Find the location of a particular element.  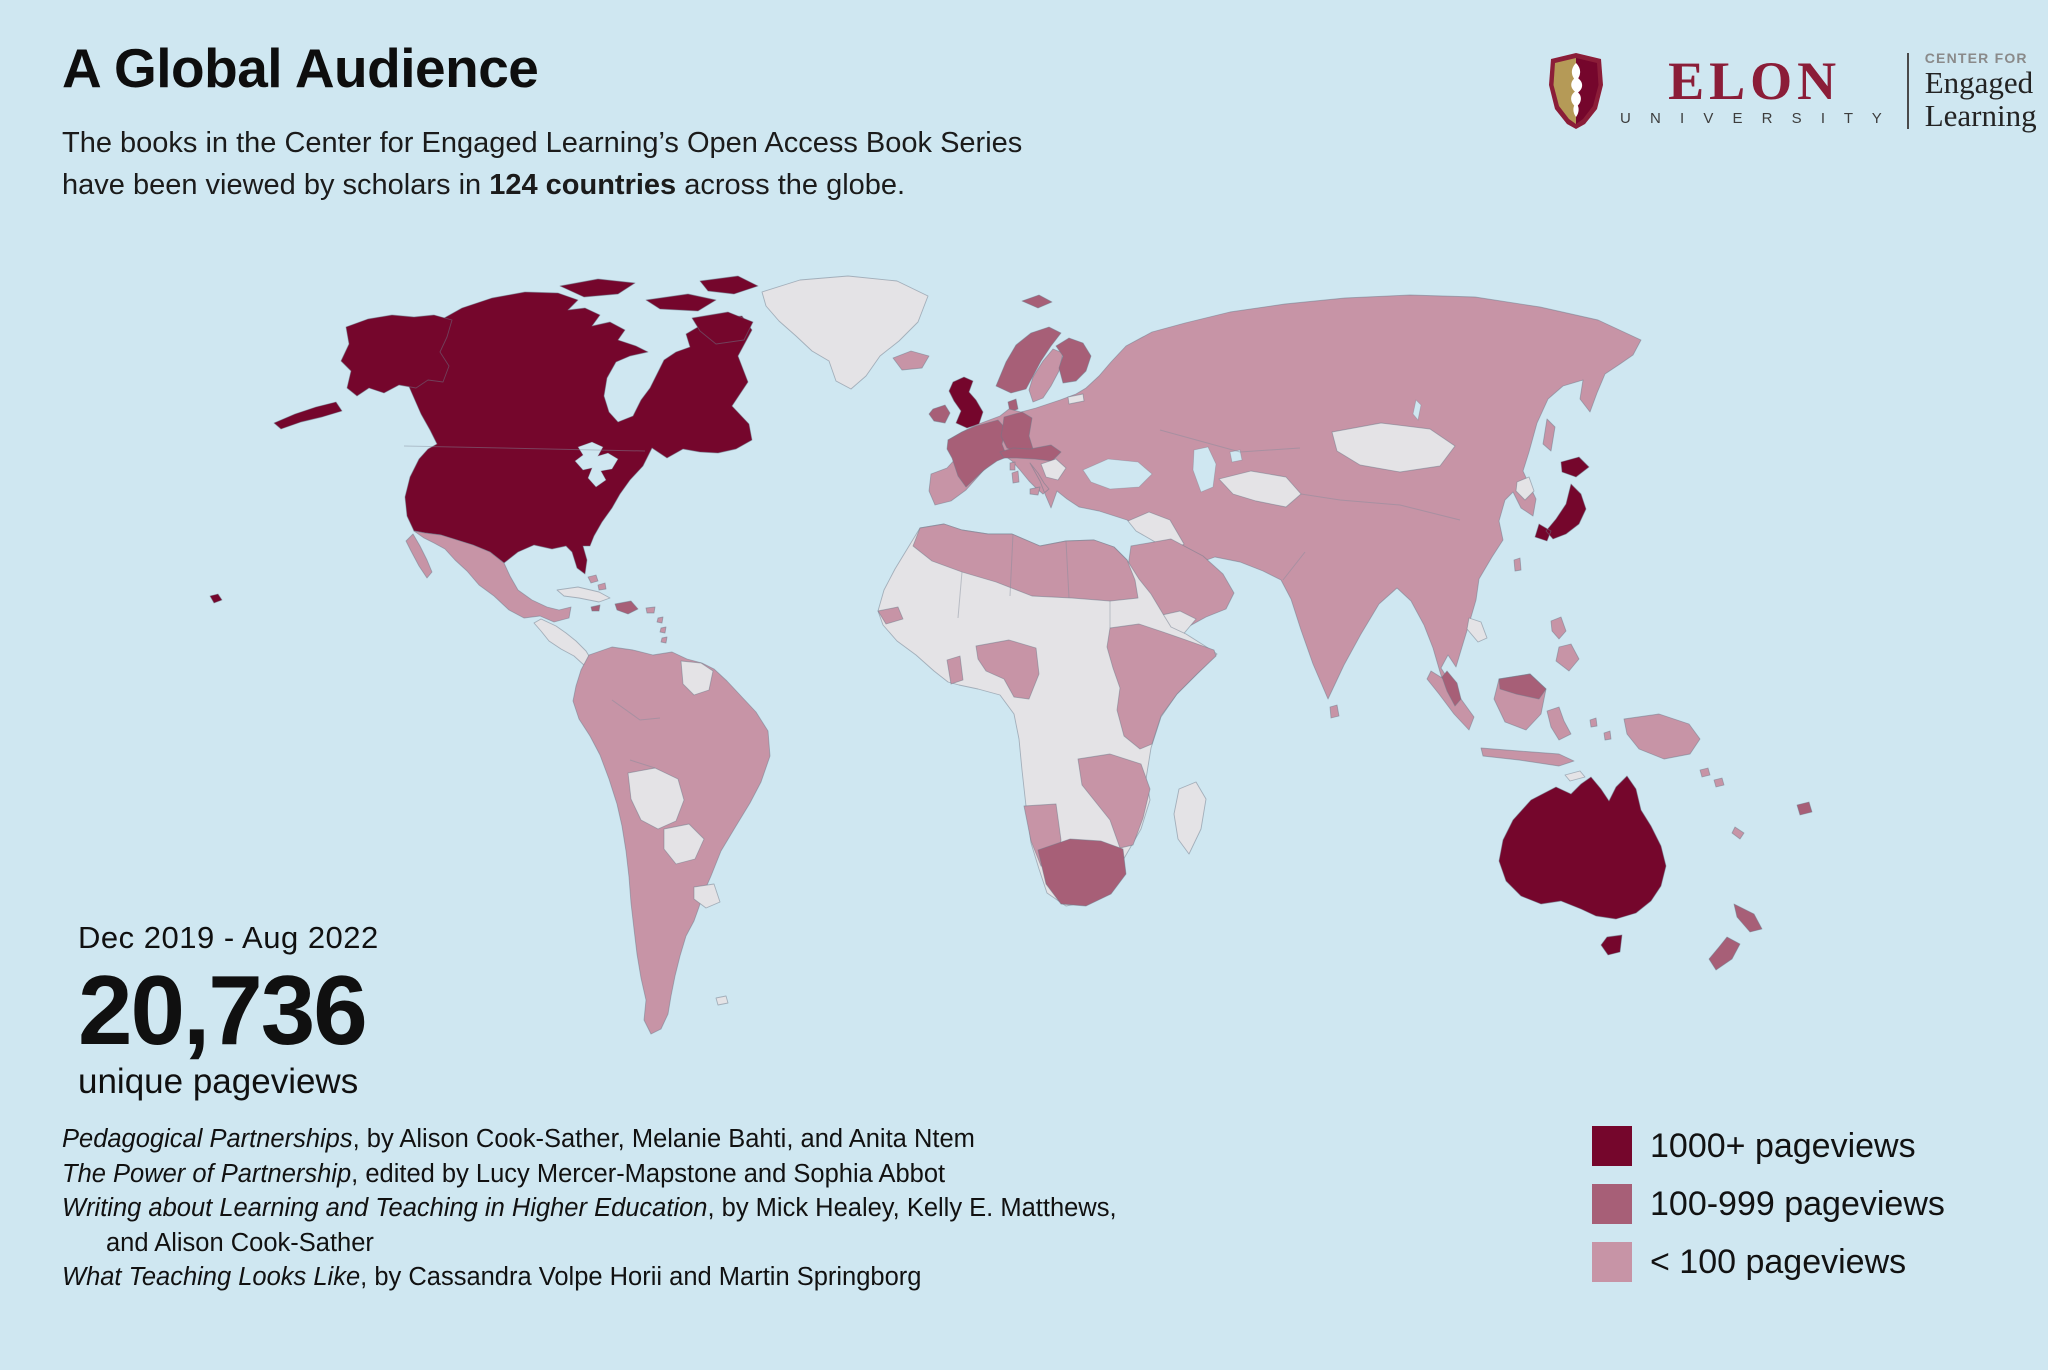

region-nigeria-cameroon is located at coordinates (1007, 669).